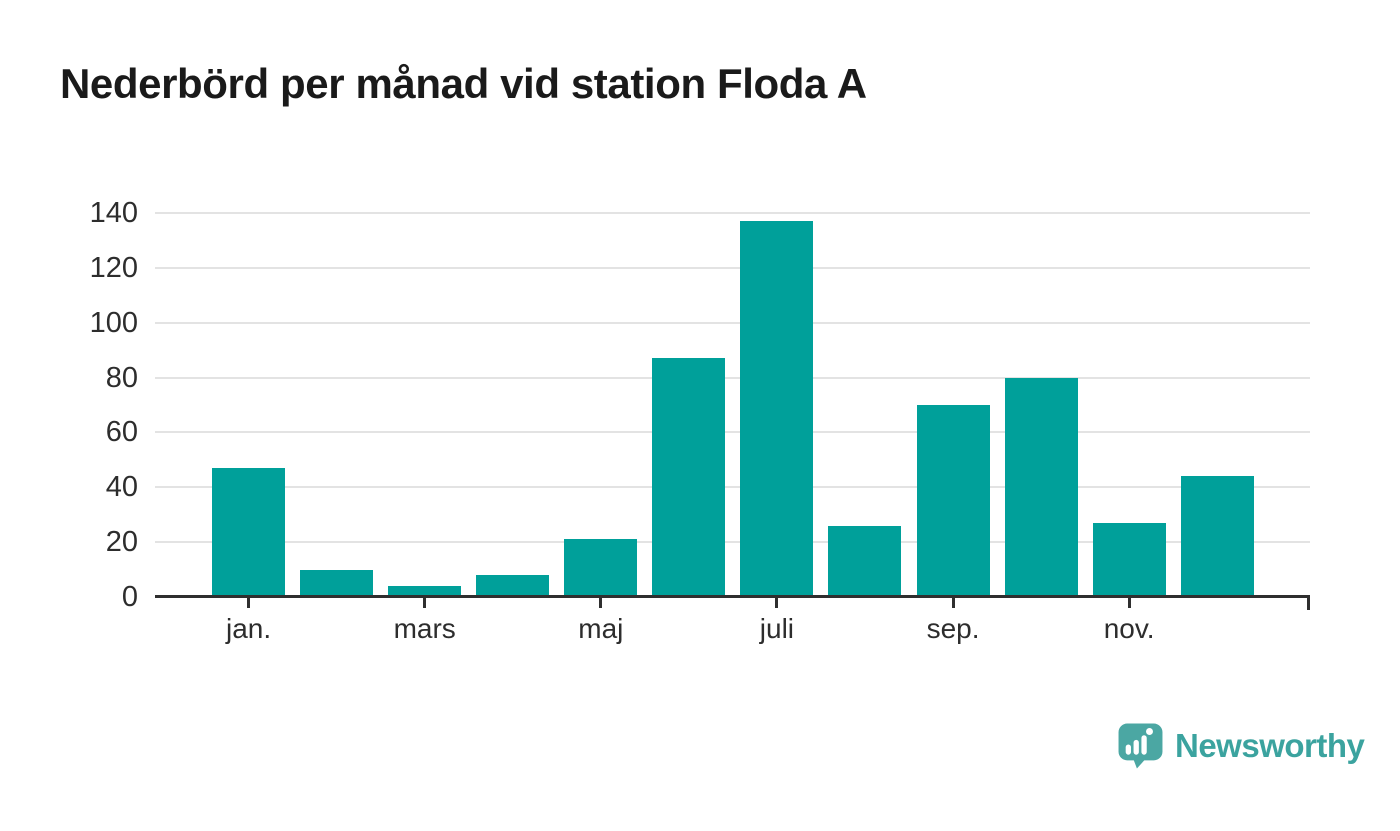 The image size is (1400, 831). Describe the element at coordinates (1217, 536) in the screenshot. I see `bar-dec` at that location.